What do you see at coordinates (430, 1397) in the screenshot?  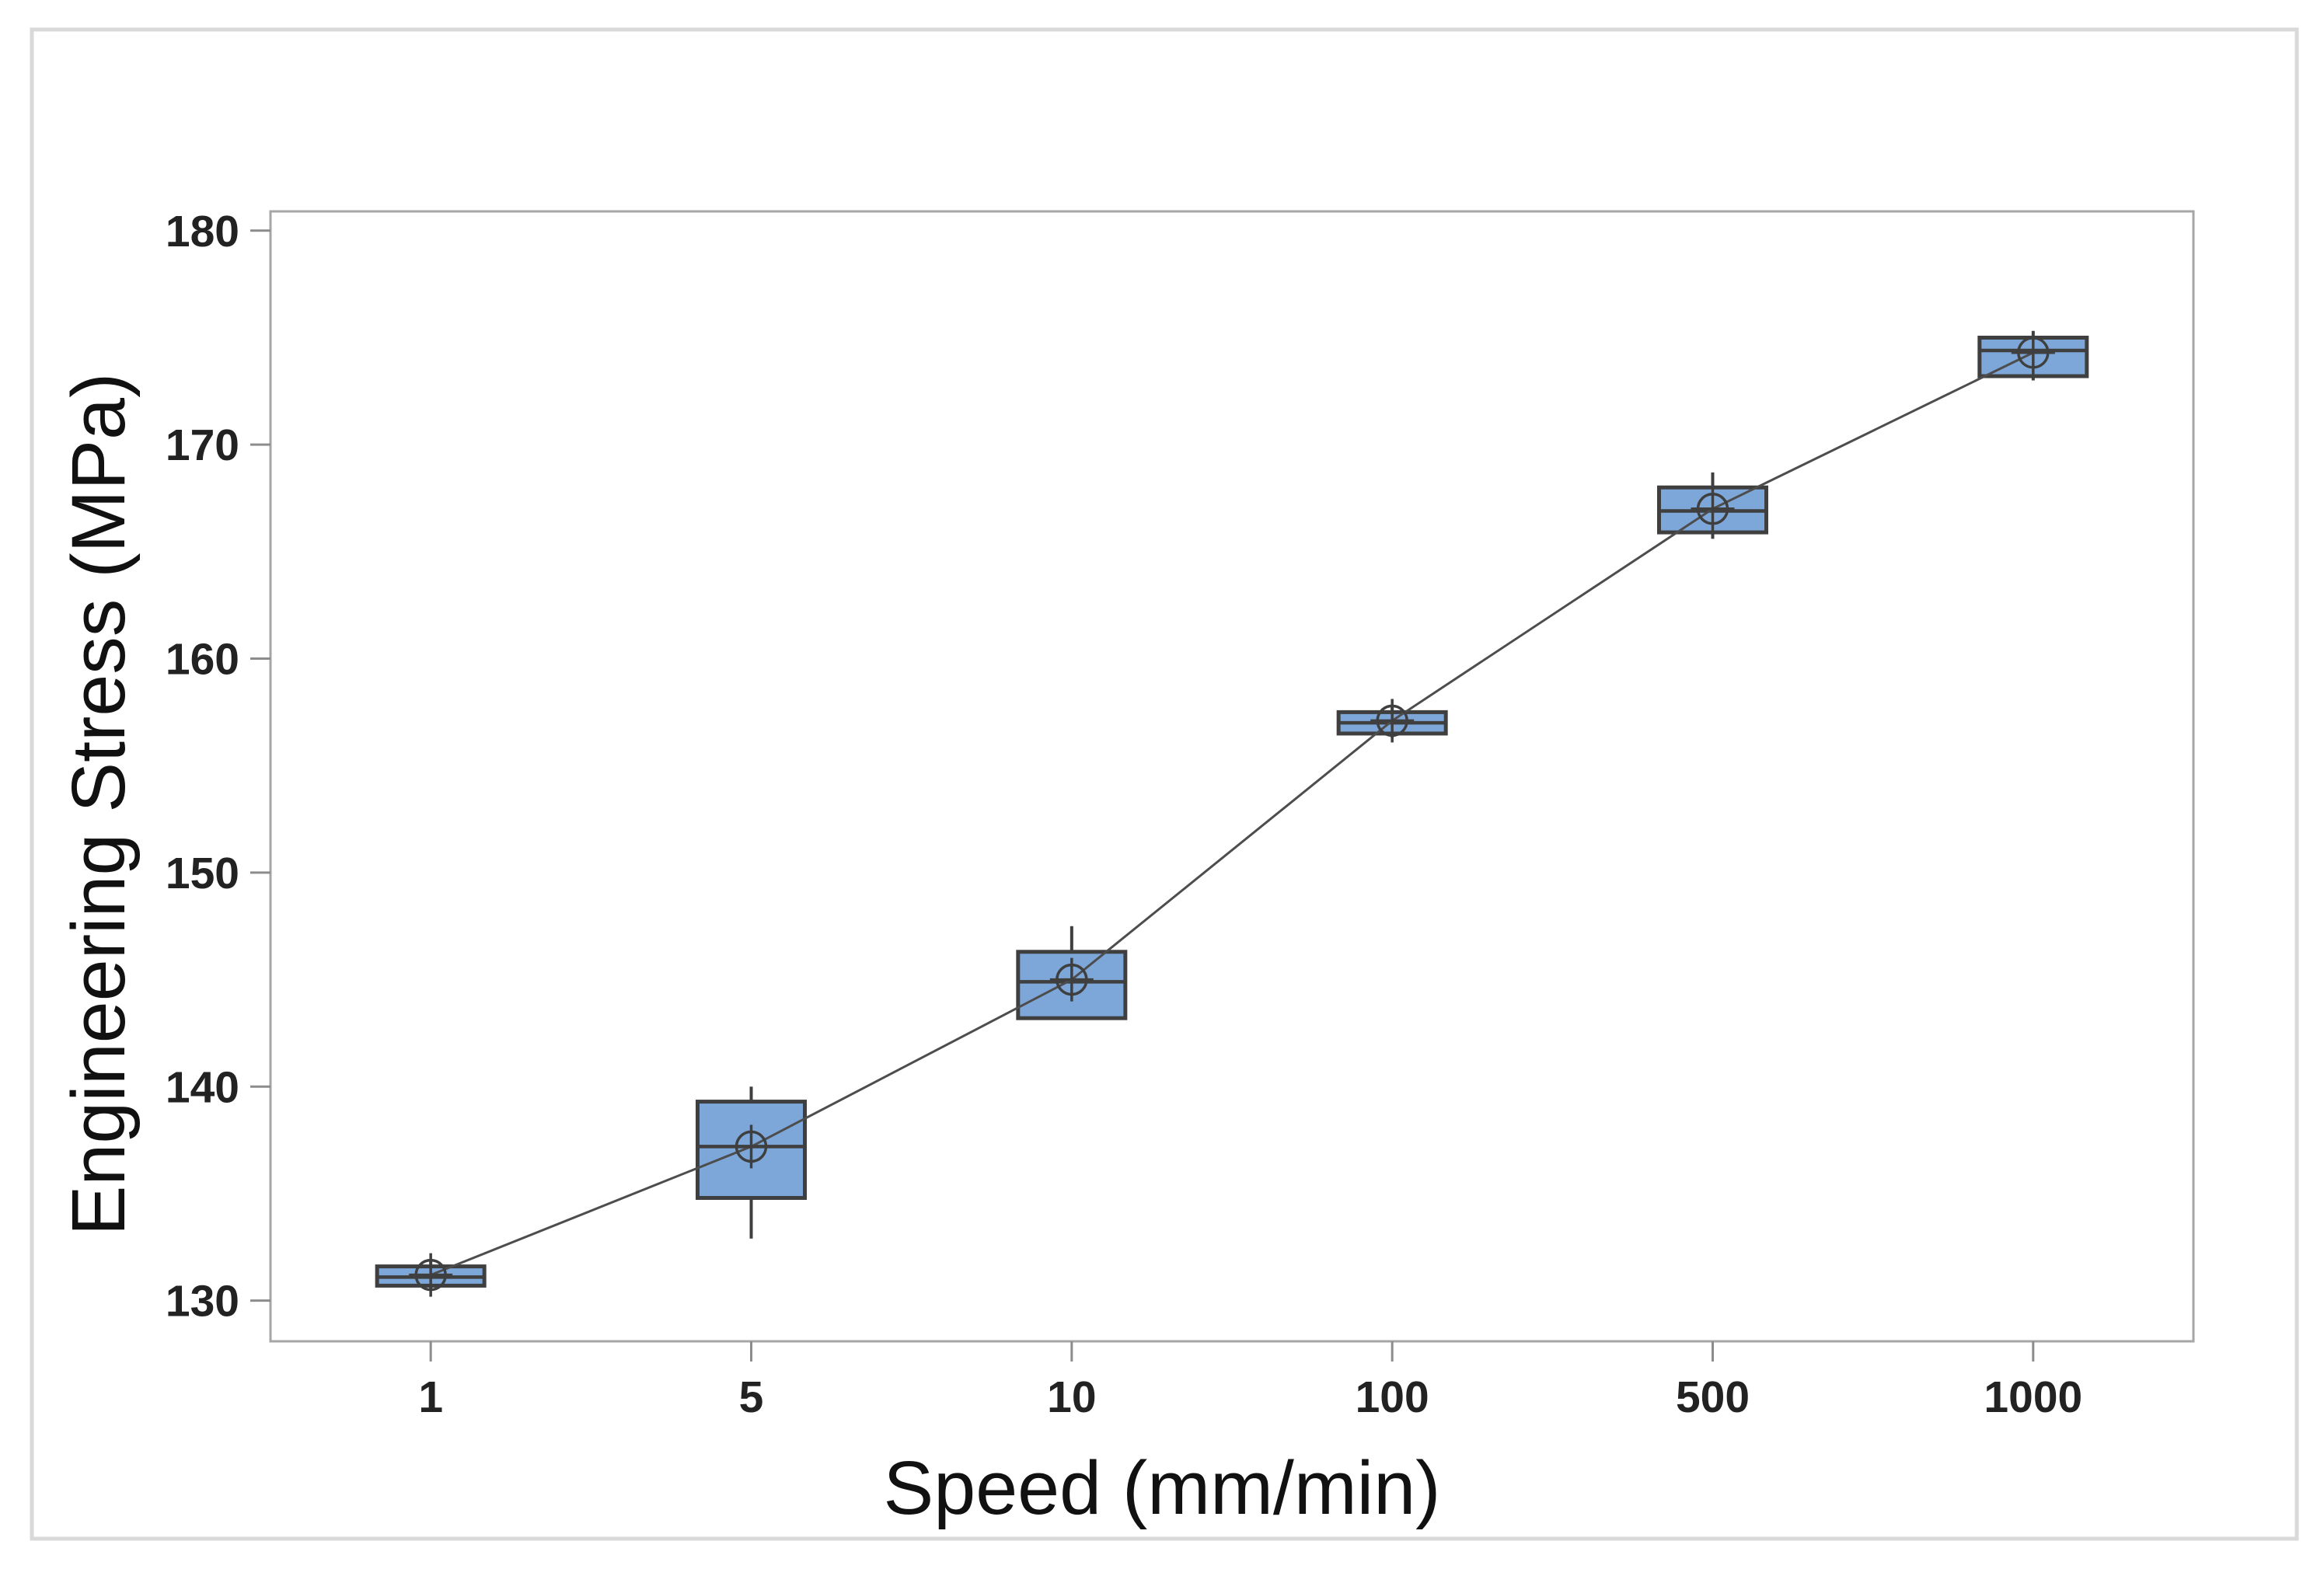 I see `x-tick-label: 1` at bounding box center [430, 1397].